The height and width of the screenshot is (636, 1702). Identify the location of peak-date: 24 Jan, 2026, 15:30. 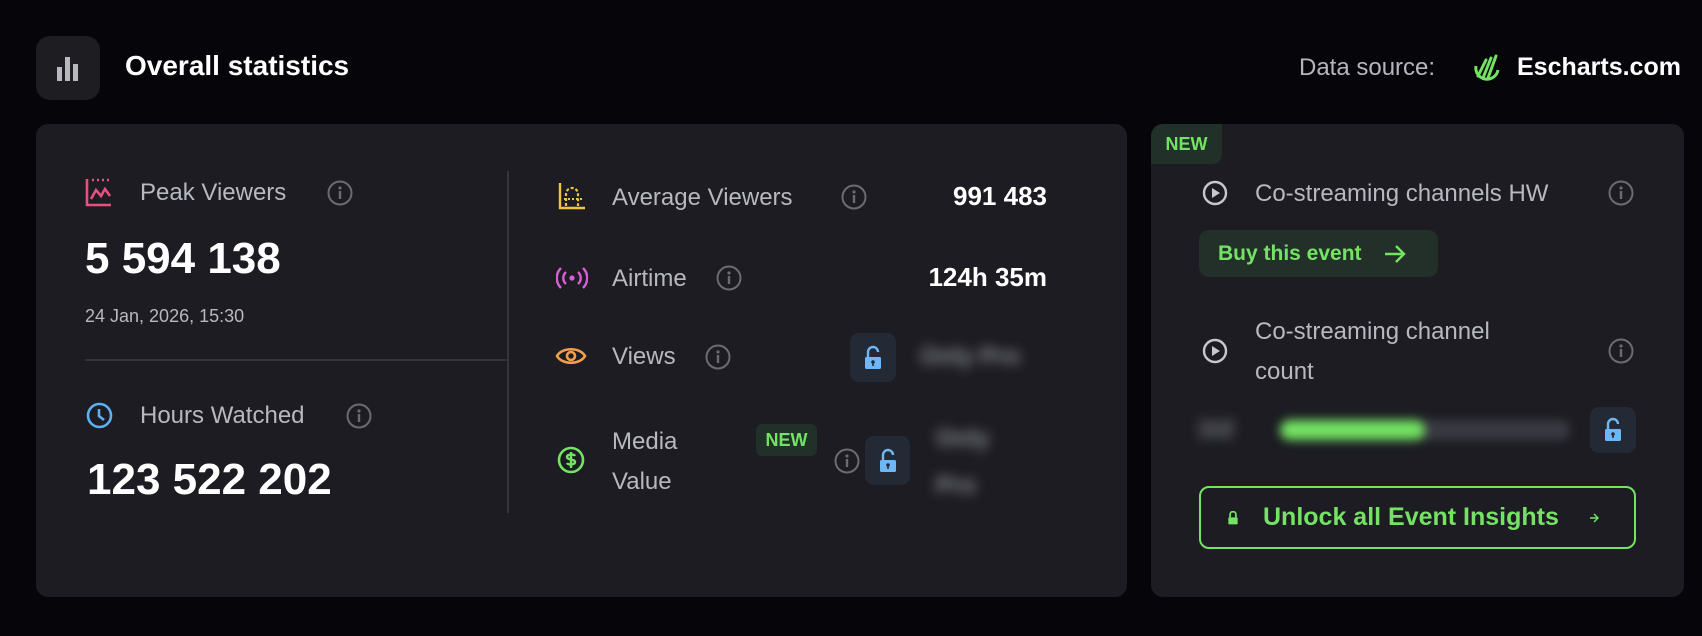
(165, 316).